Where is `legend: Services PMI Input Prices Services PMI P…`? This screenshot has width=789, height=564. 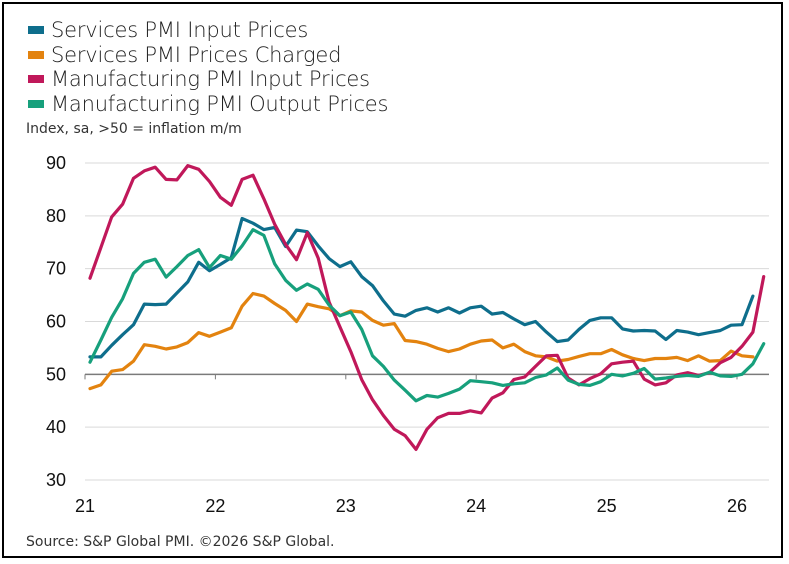
legend: Services PMI Input Prices Services PMI P… is located at coordinates (208, 67).